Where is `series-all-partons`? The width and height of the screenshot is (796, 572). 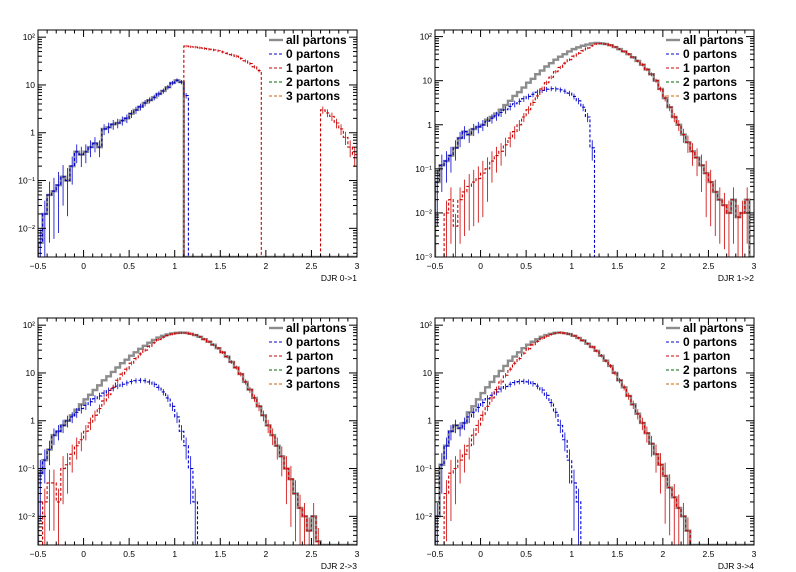
series-all-partons is located at coordinates (197, 168).